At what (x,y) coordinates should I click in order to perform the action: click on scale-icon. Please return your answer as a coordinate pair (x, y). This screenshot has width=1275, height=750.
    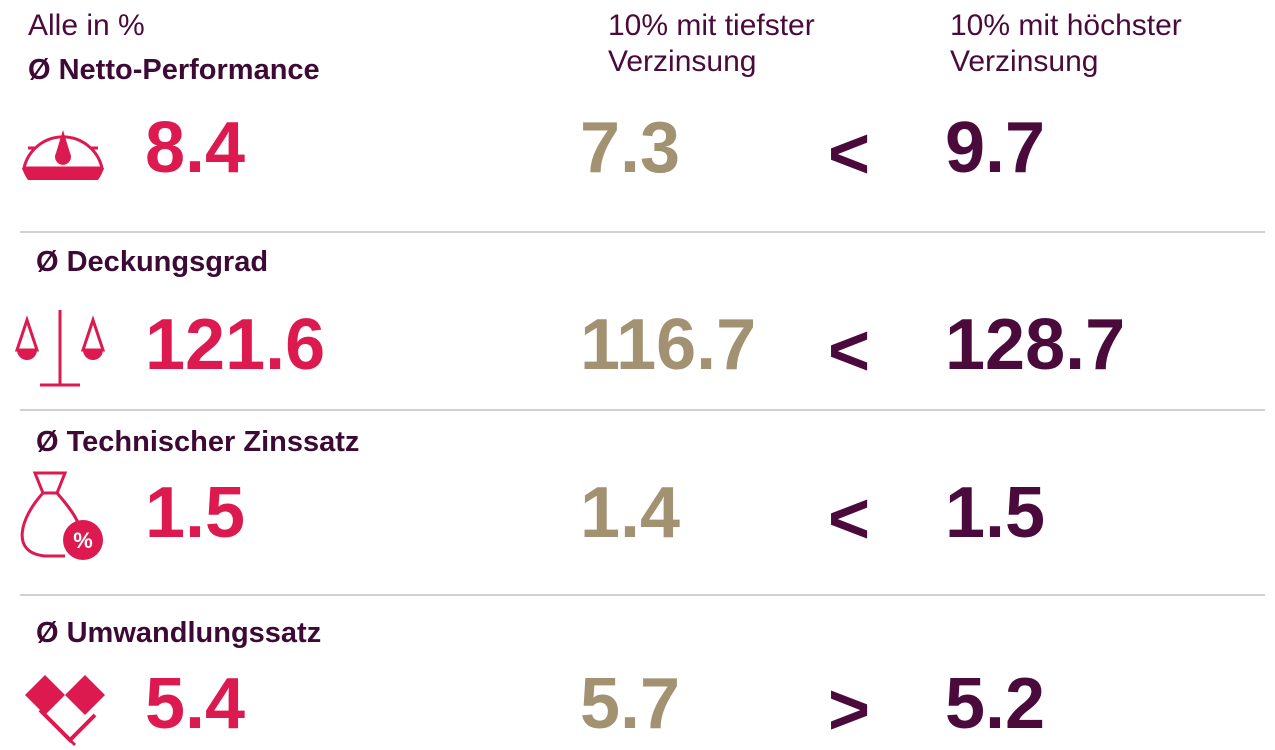
    Looking at the image, I should click on (60, 348).